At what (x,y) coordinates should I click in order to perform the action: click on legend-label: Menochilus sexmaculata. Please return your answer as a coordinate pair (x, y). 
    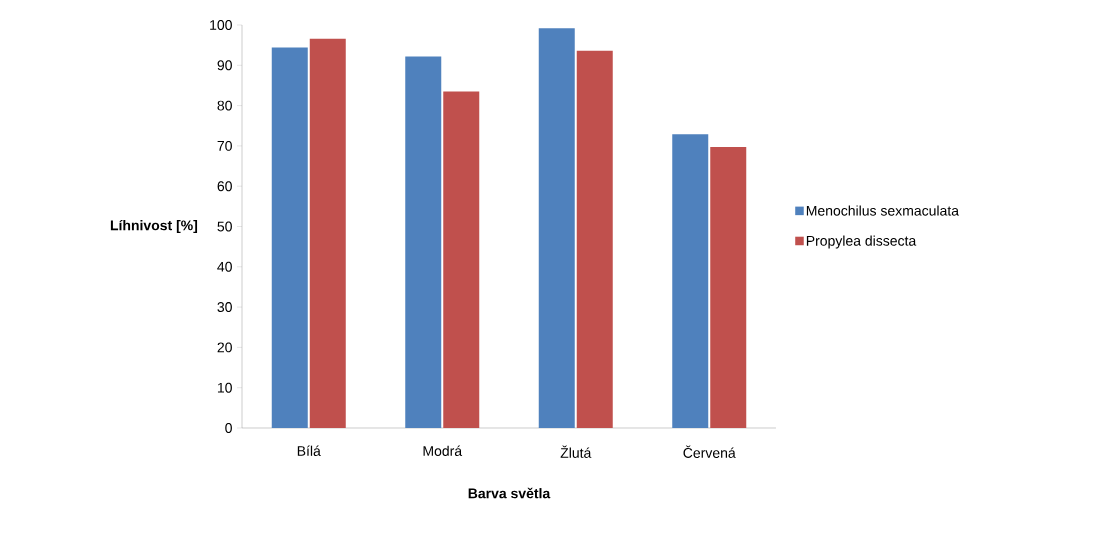
    Looking at the image, I should click on (883, 210).